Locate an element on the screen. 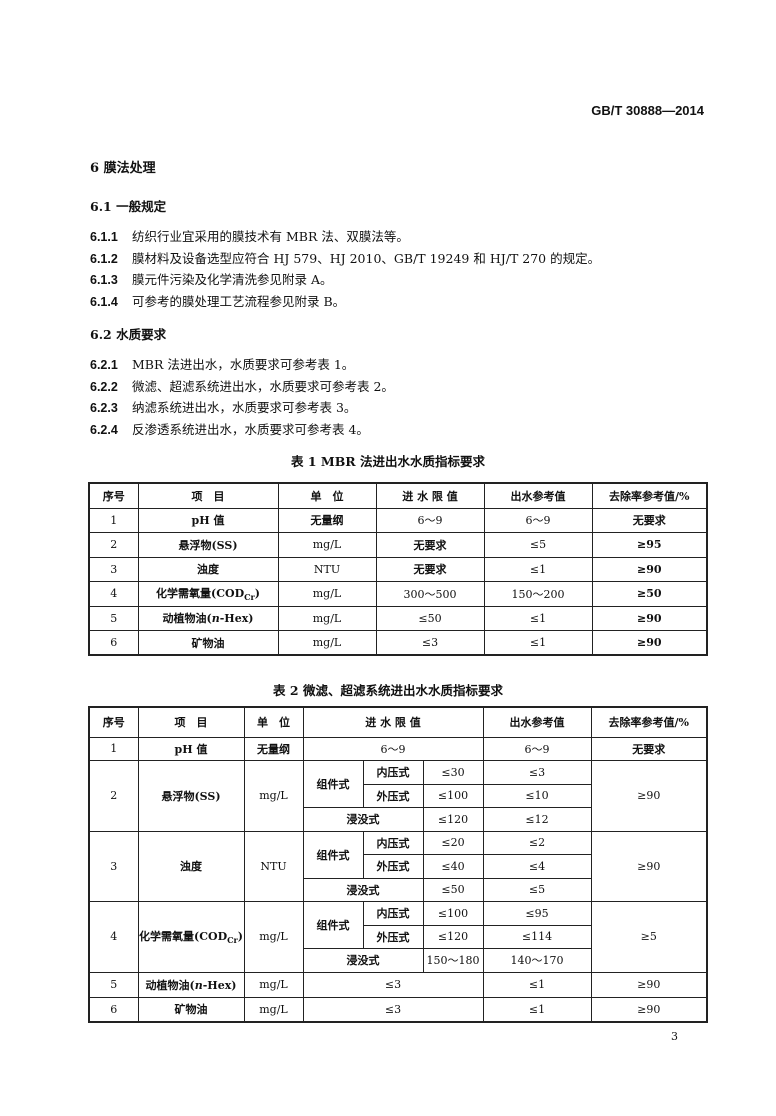 The image size is (776, 1116). table-row: 浸没式 ≤120 ≤12 is located at coordinates (398, 819).